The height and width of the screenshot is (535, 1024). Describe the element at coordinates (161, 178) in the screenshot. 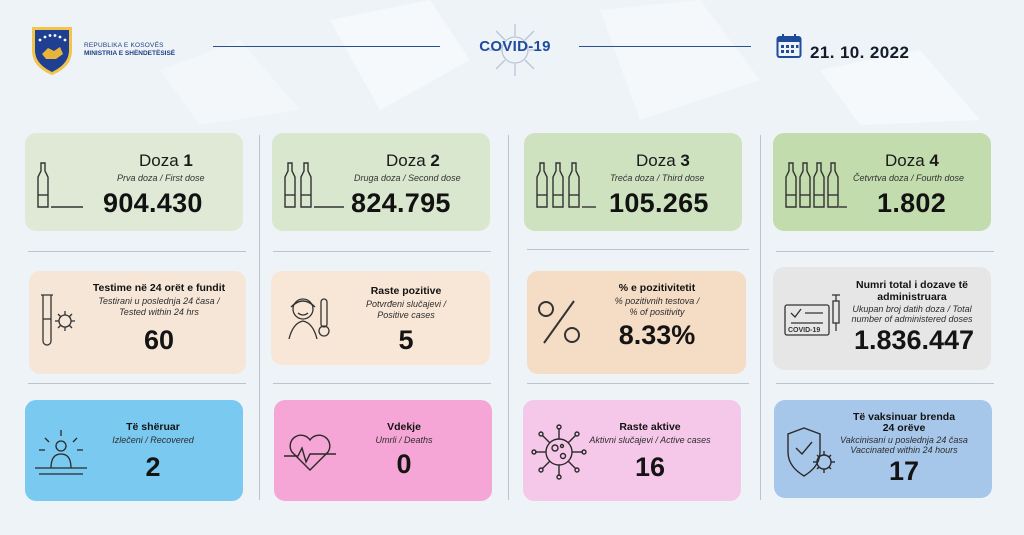

I see `dose-subtitle: Prva doza / First dose` at that location.